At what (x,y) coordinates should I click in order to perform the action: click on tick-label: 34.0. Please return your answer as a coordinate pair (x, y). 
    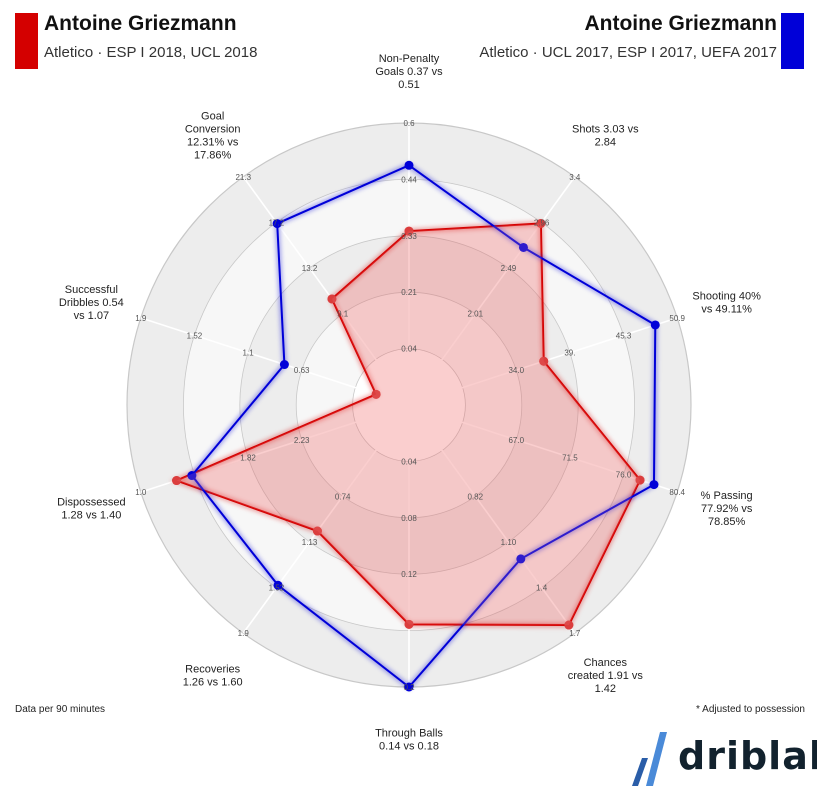
    Looking at the image, I should click on (516, 370).